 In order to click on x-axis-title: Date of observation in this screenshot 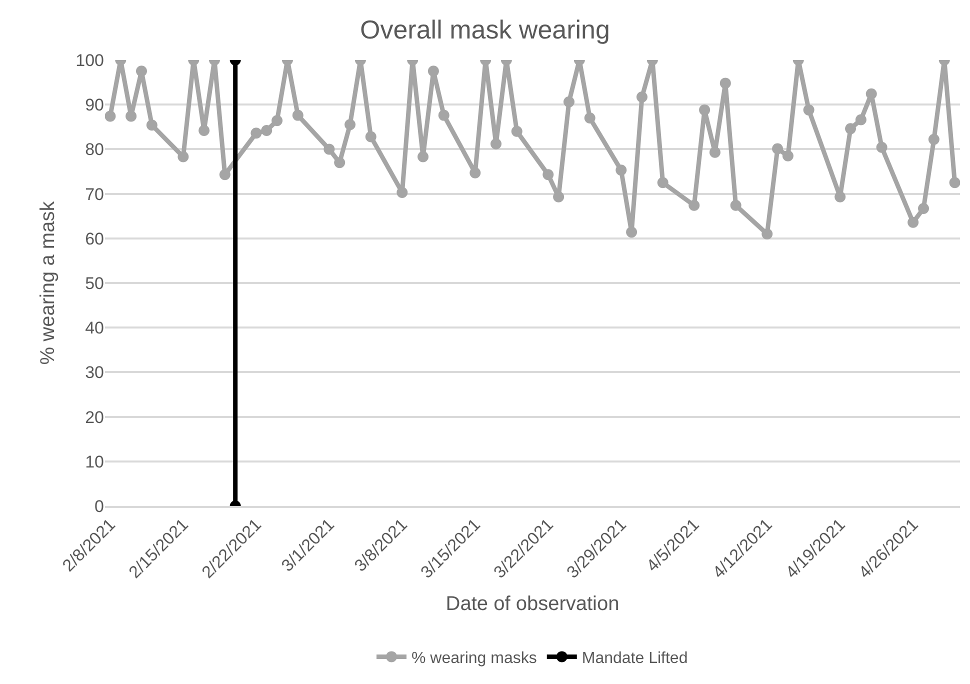, I will do `click(533, 603)`.